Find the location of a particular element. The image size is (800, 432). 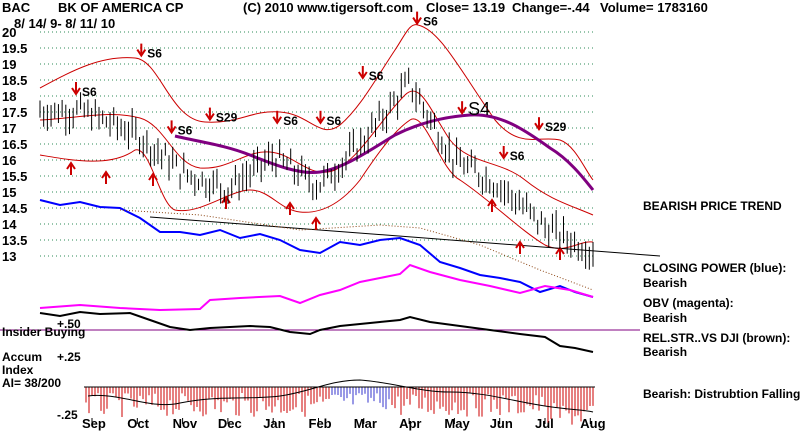

accumulation-index-histogram is located at coordinates (339, 406).